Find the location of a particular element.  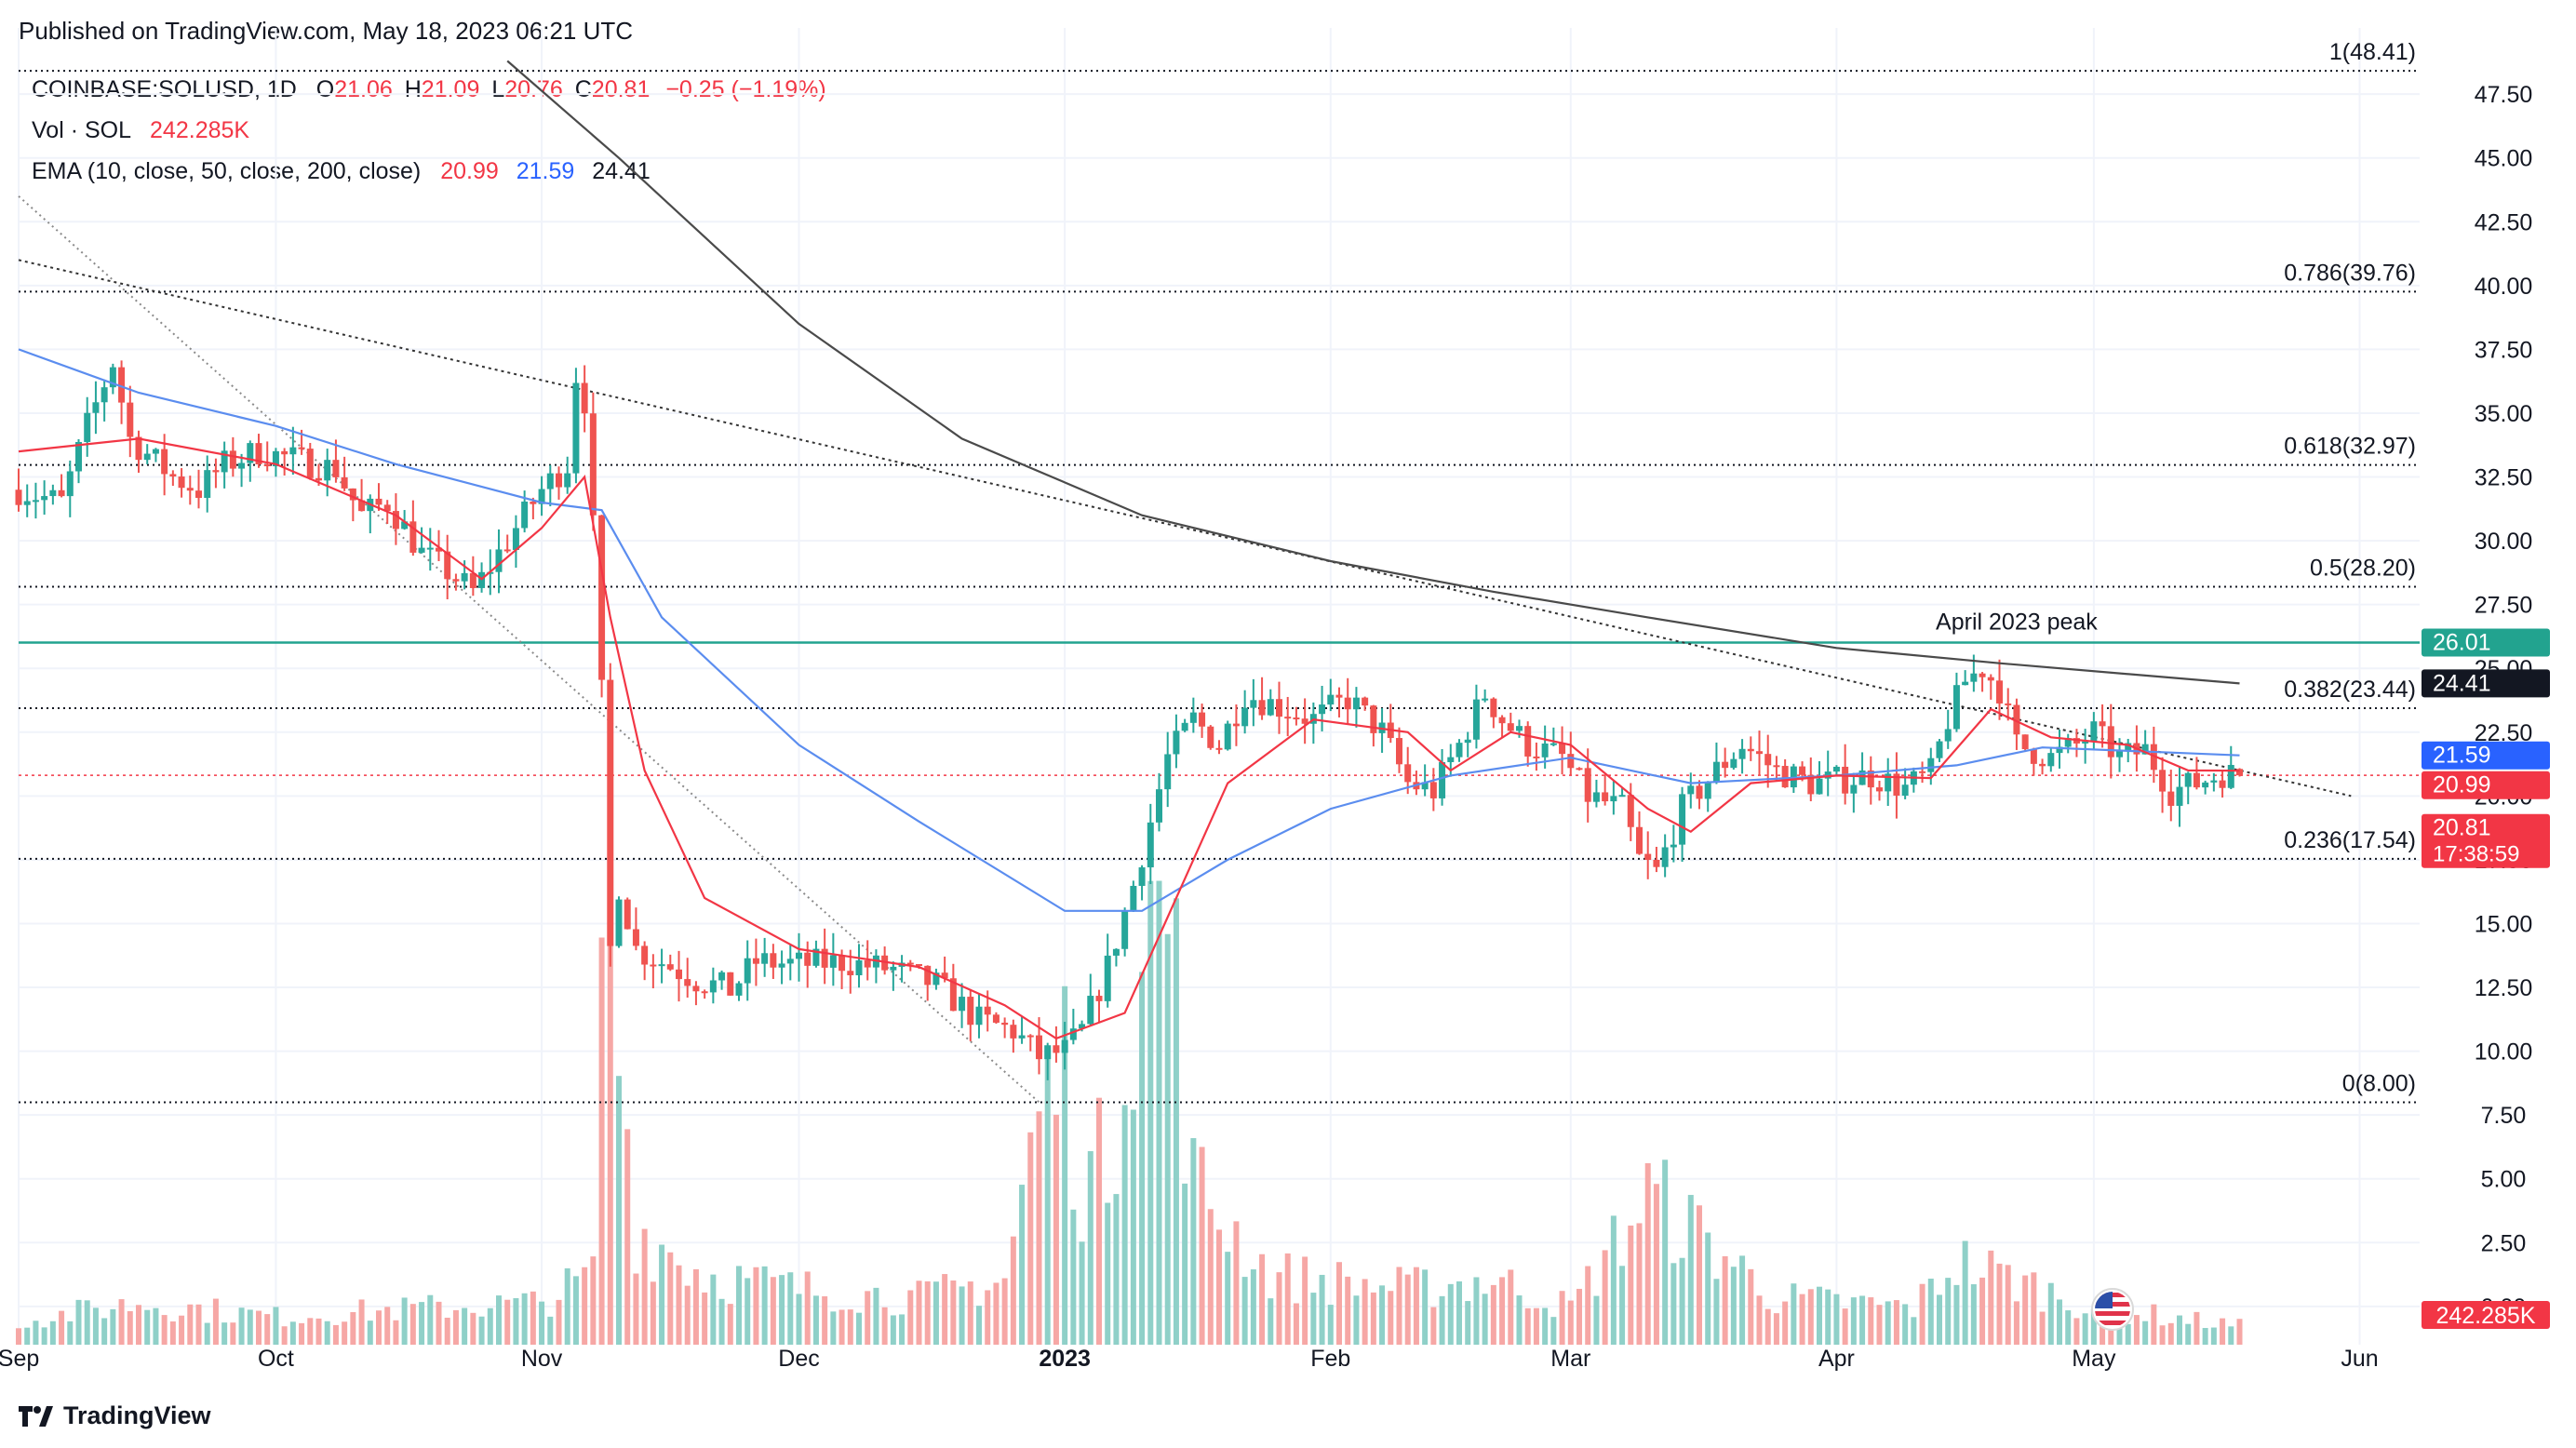

time-axis: Sep Oct Nov Dec 2023 Feb Mar Apr May Jun is located at coordinates (1189, 1359).